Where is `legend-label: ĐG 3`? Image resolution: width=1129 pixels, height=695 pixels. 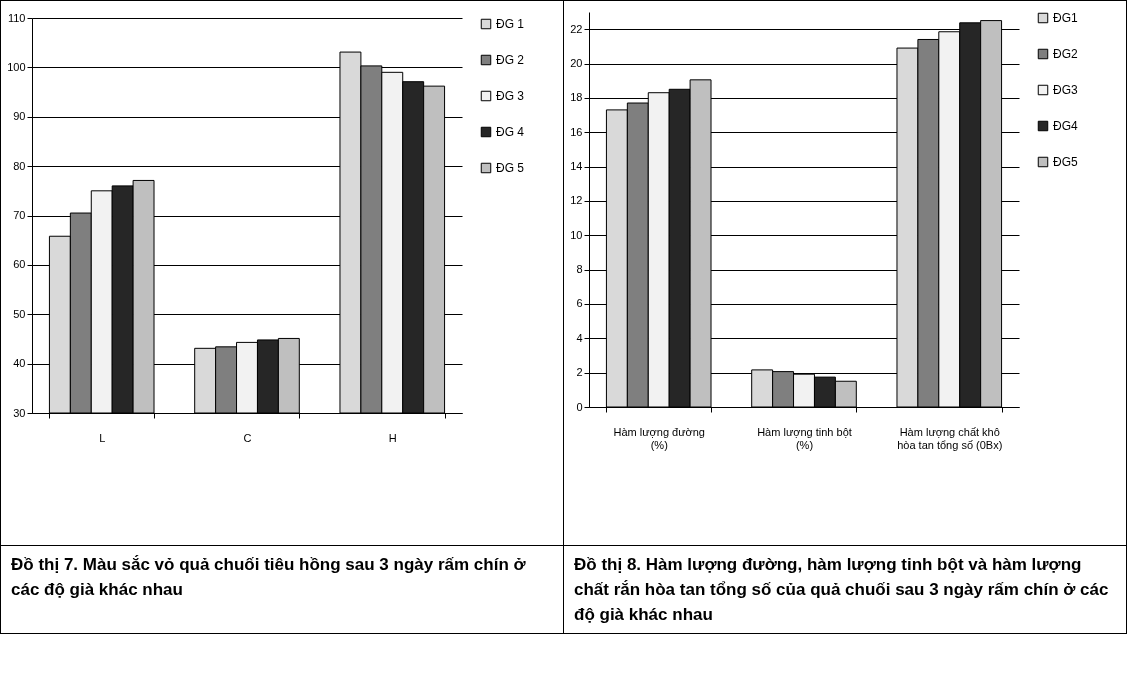
legend-label: ĐG 3 is located at coordinates (510, 96).